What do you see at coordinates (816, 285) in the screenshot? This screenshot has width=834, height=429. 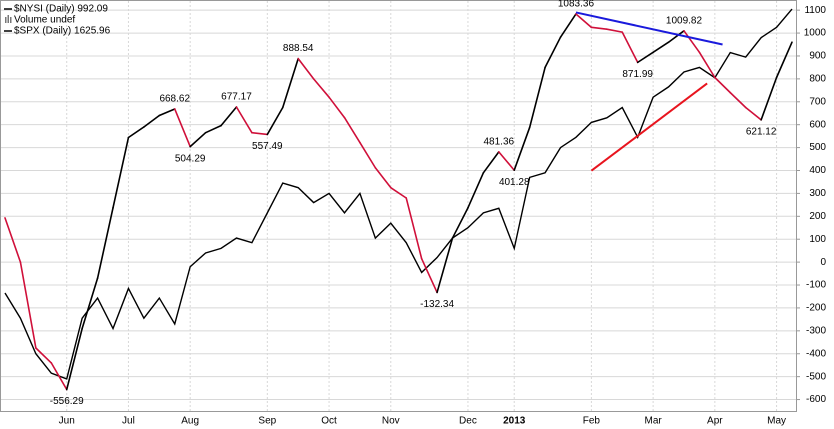 I see `y-tick-label: -100` at bounding box center [816, 285].